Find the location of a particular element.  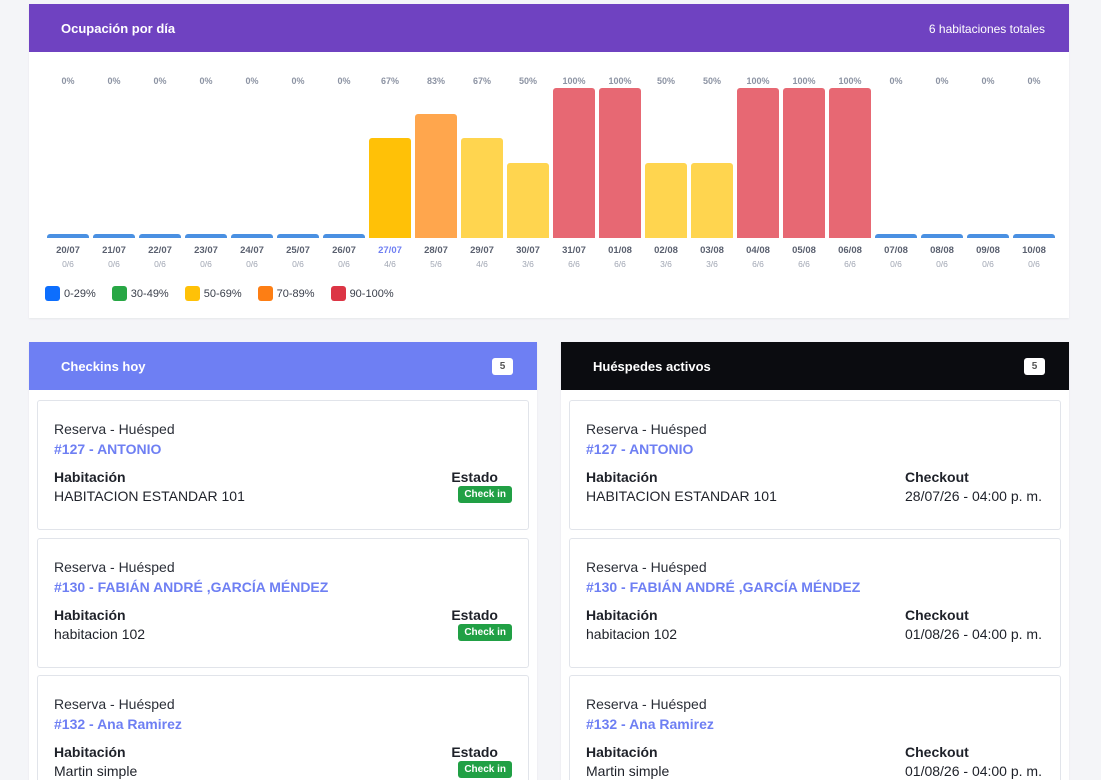

legend-label-full: 90-100% is located at coordinates (371, 293).